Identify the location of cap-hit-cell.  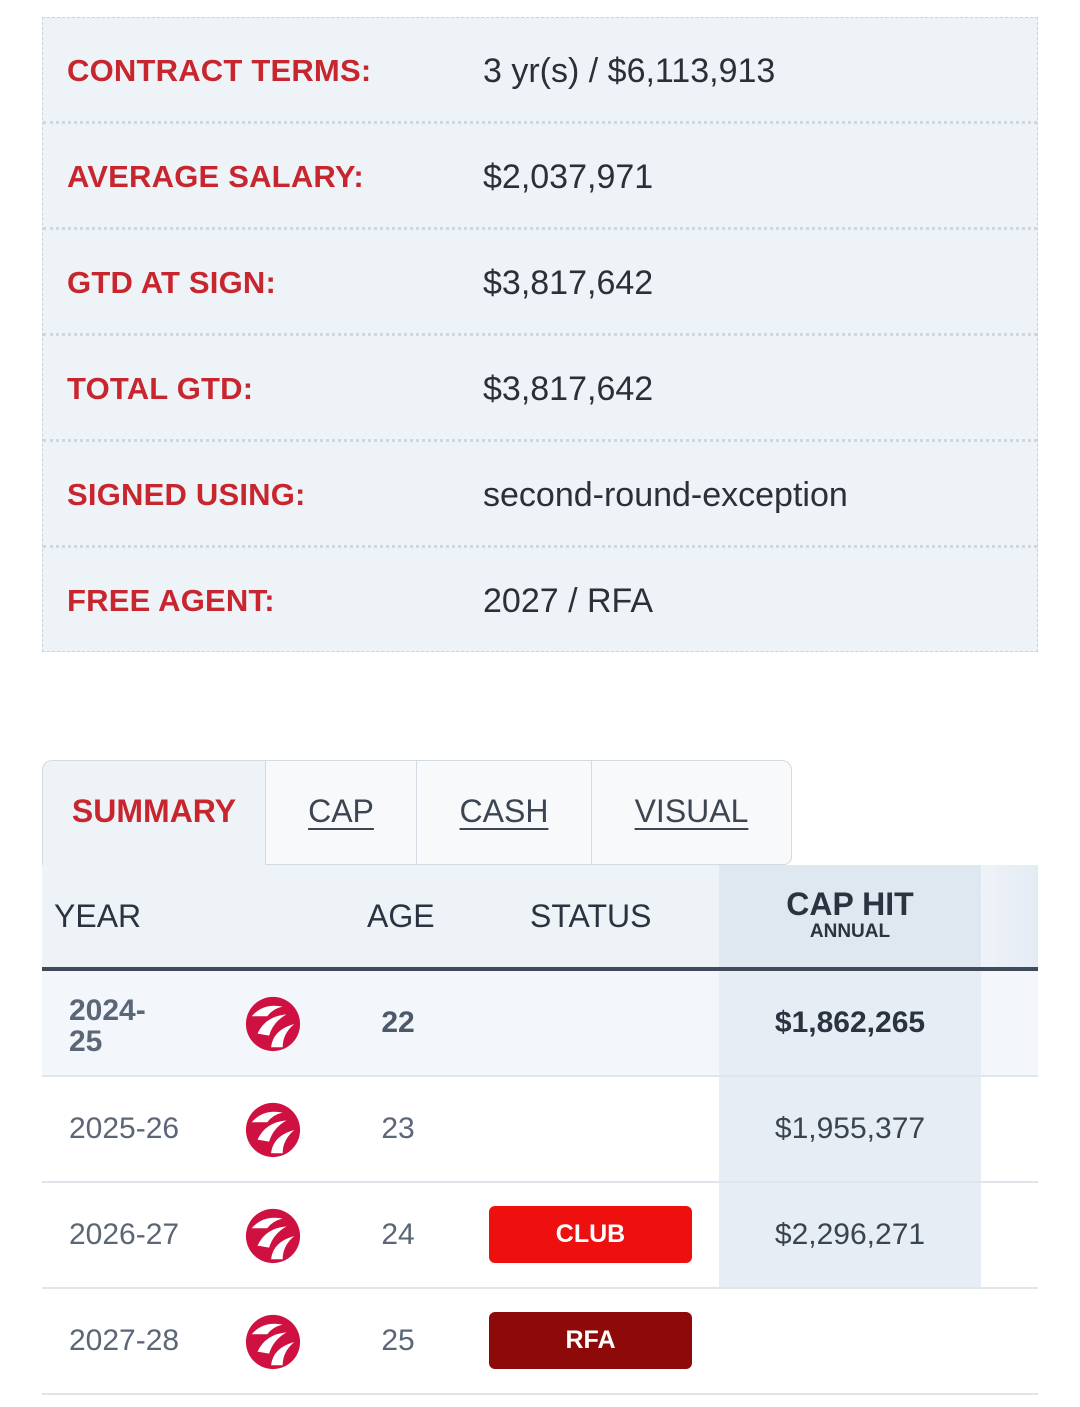
(850, 1341).